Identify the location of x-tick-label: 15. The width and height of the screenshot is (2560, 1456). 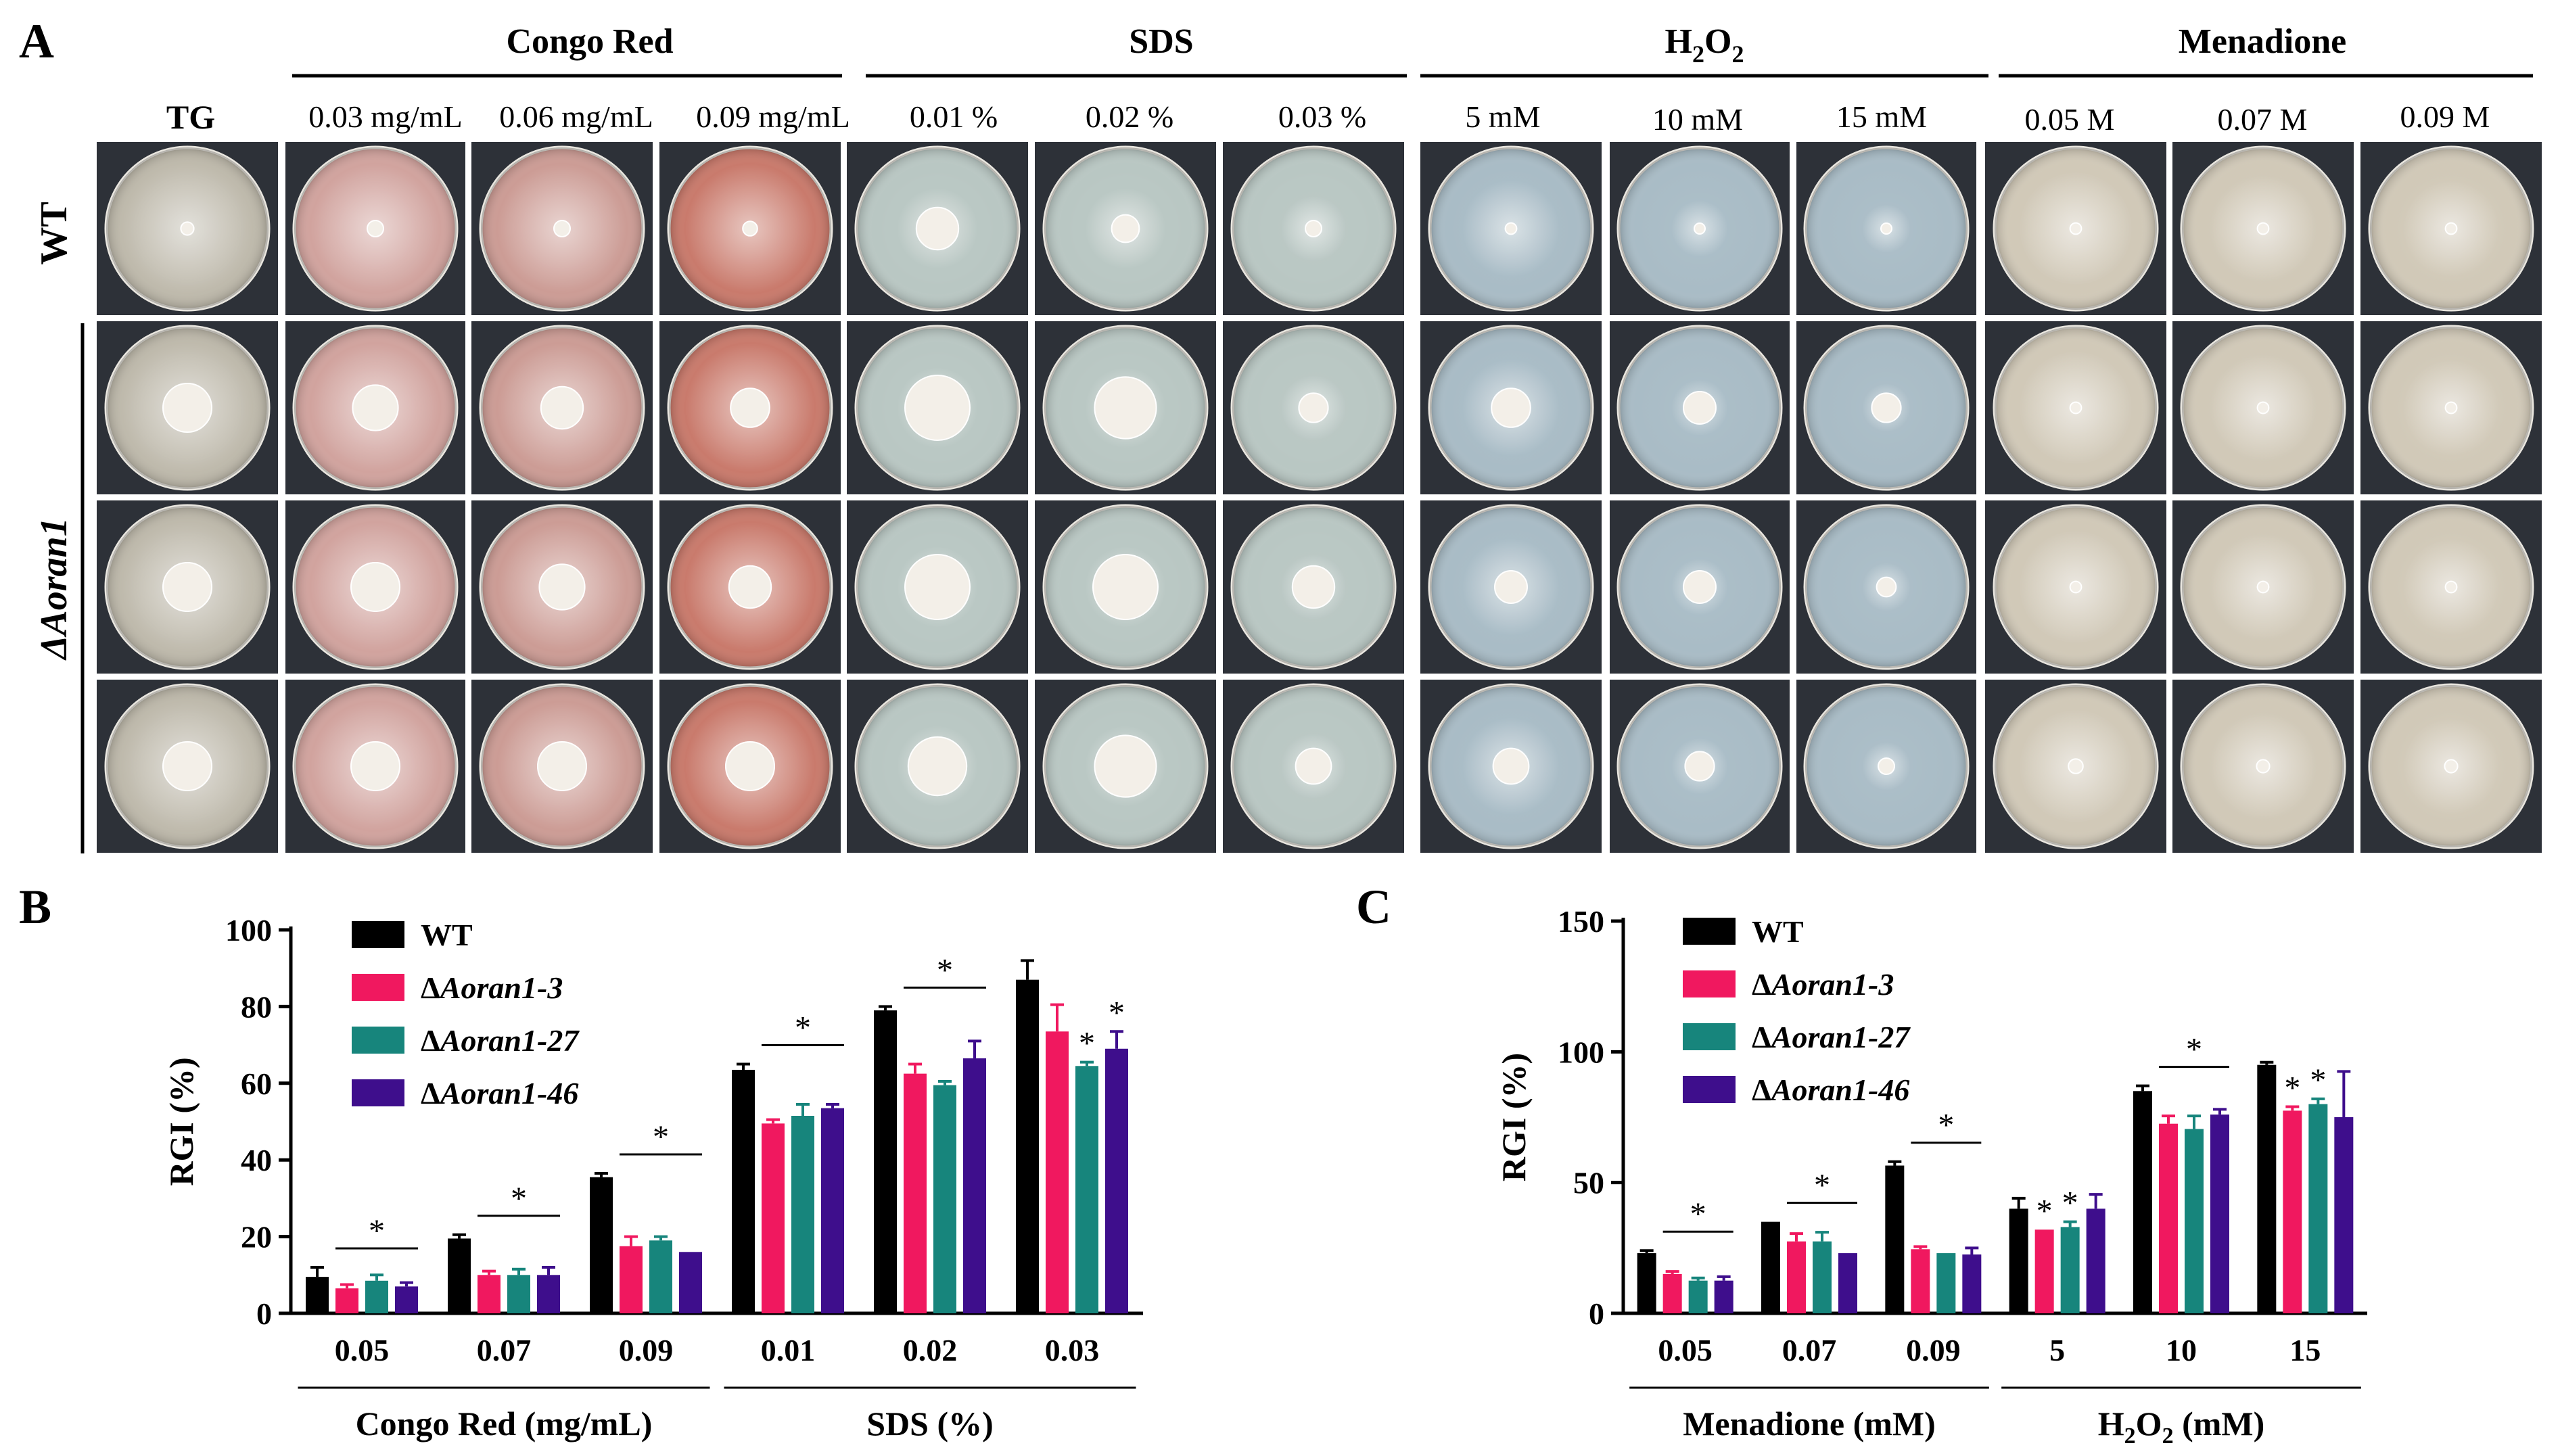
(2305, 1350).